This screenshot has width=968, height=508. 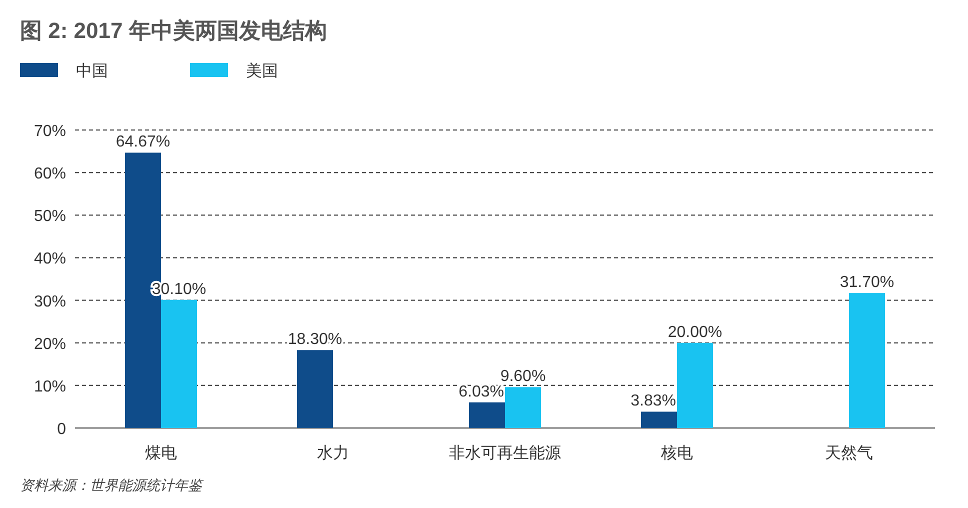 I want to click on data-label: 20.00%, so click(x=695, y=332).